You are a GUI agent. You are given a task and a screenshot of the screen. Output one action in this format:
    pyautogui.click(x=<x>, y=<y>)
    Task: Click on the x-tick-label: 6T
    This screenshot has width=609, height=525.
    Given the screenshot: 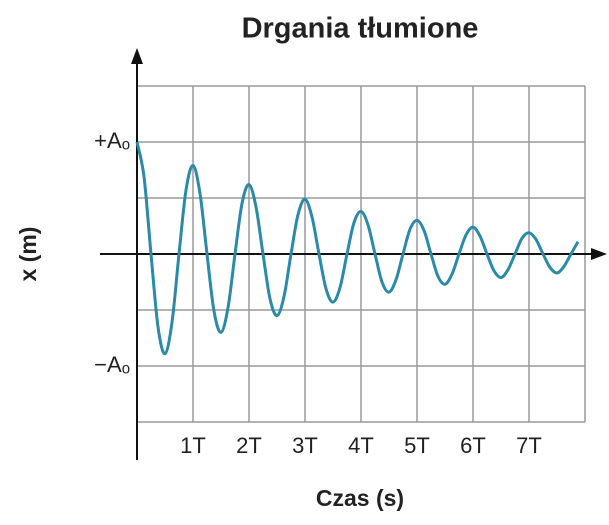 What is the action you would take?
    pyautogui.click(x=473, y=445)
    